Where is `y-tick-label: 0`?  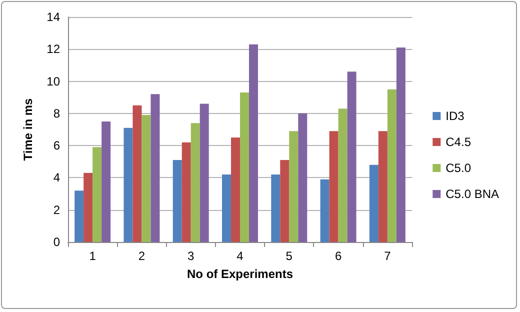 y-tick-label: 0 is located at coordinates (56, 242).